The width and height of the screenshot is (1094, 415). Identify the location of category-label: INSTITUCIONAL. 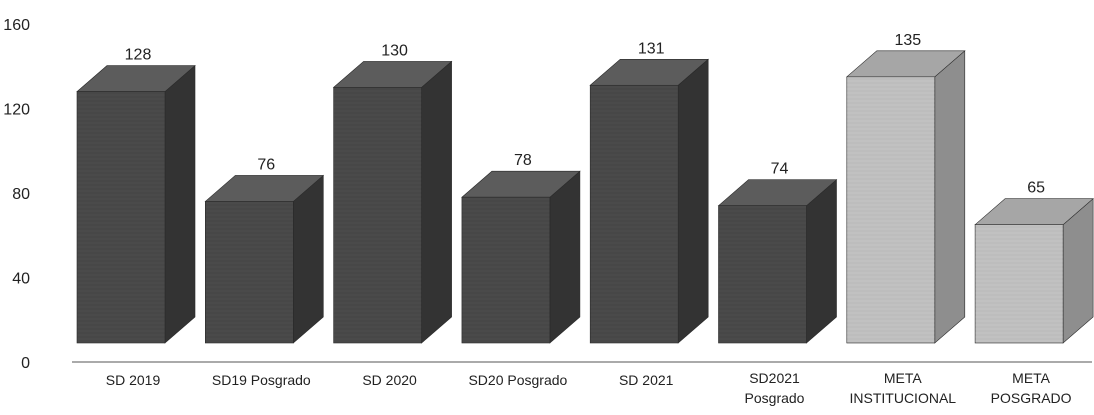
(903, 398).